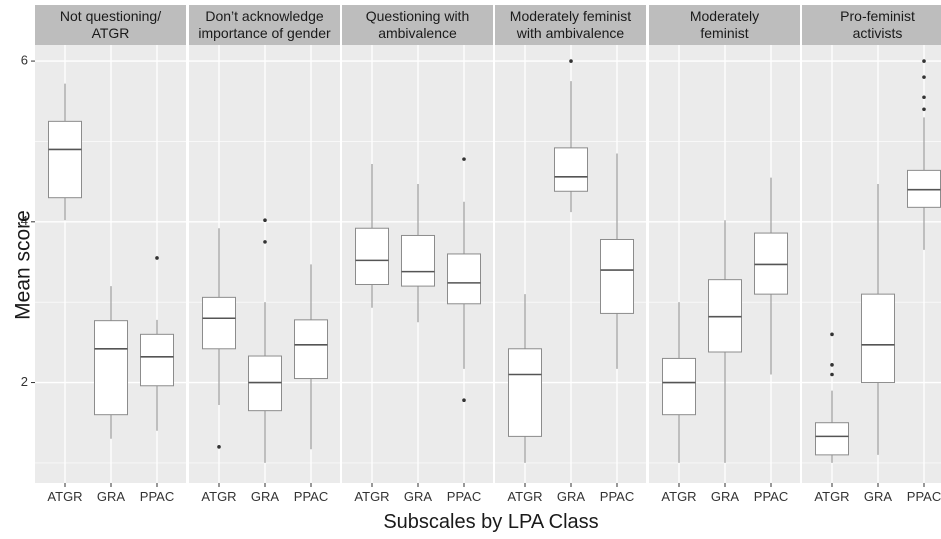 Image resolution: width=941 pixels, height=539 pixels. I want to click on panel-title: Not questioning/ATGR, so click(110, 24).